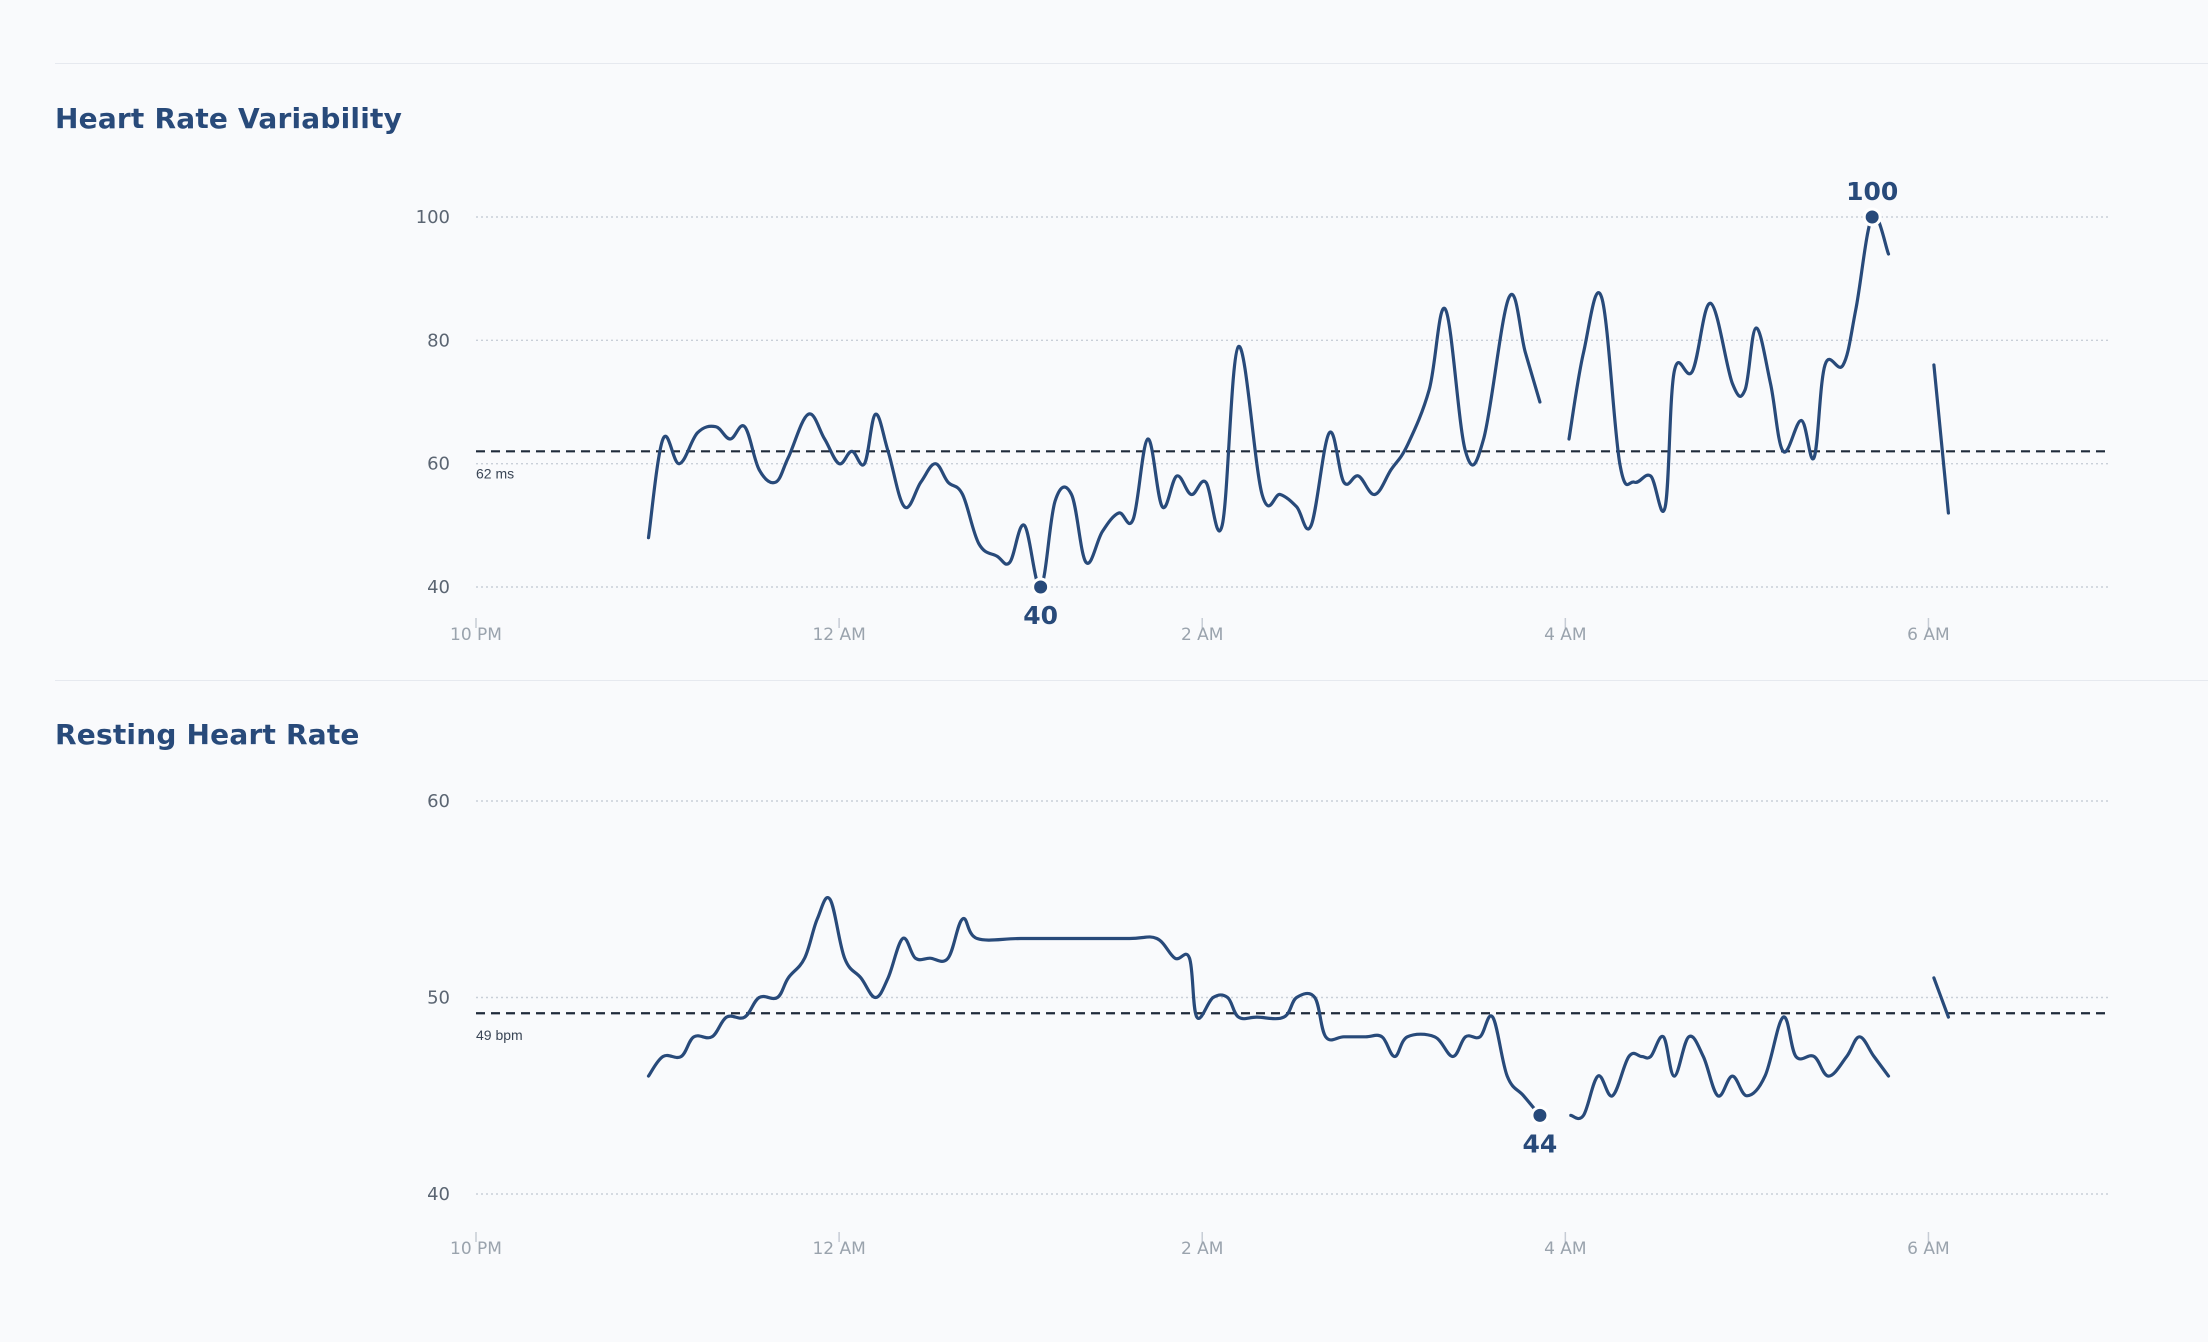 The height and width of the screenshot is (1342, 2208). What do you see at coordinates (438, 998) in the screenshot?
I see `rhr-ytick-label: 50` at bounding box center [438, 998].